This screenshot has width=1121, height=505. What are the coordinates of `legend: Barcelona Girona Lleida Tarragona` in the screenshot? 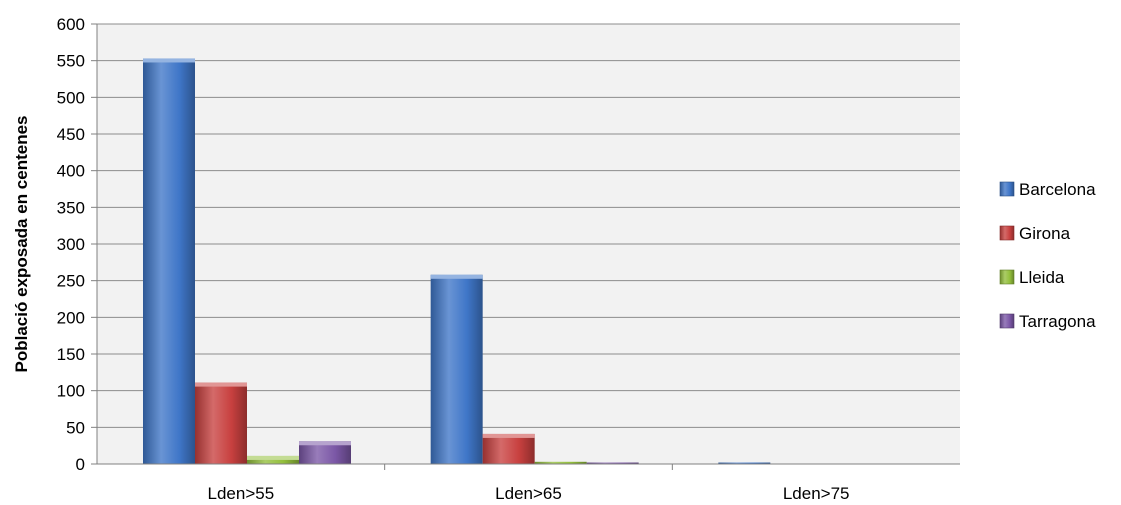 It's located at (1047, 255).